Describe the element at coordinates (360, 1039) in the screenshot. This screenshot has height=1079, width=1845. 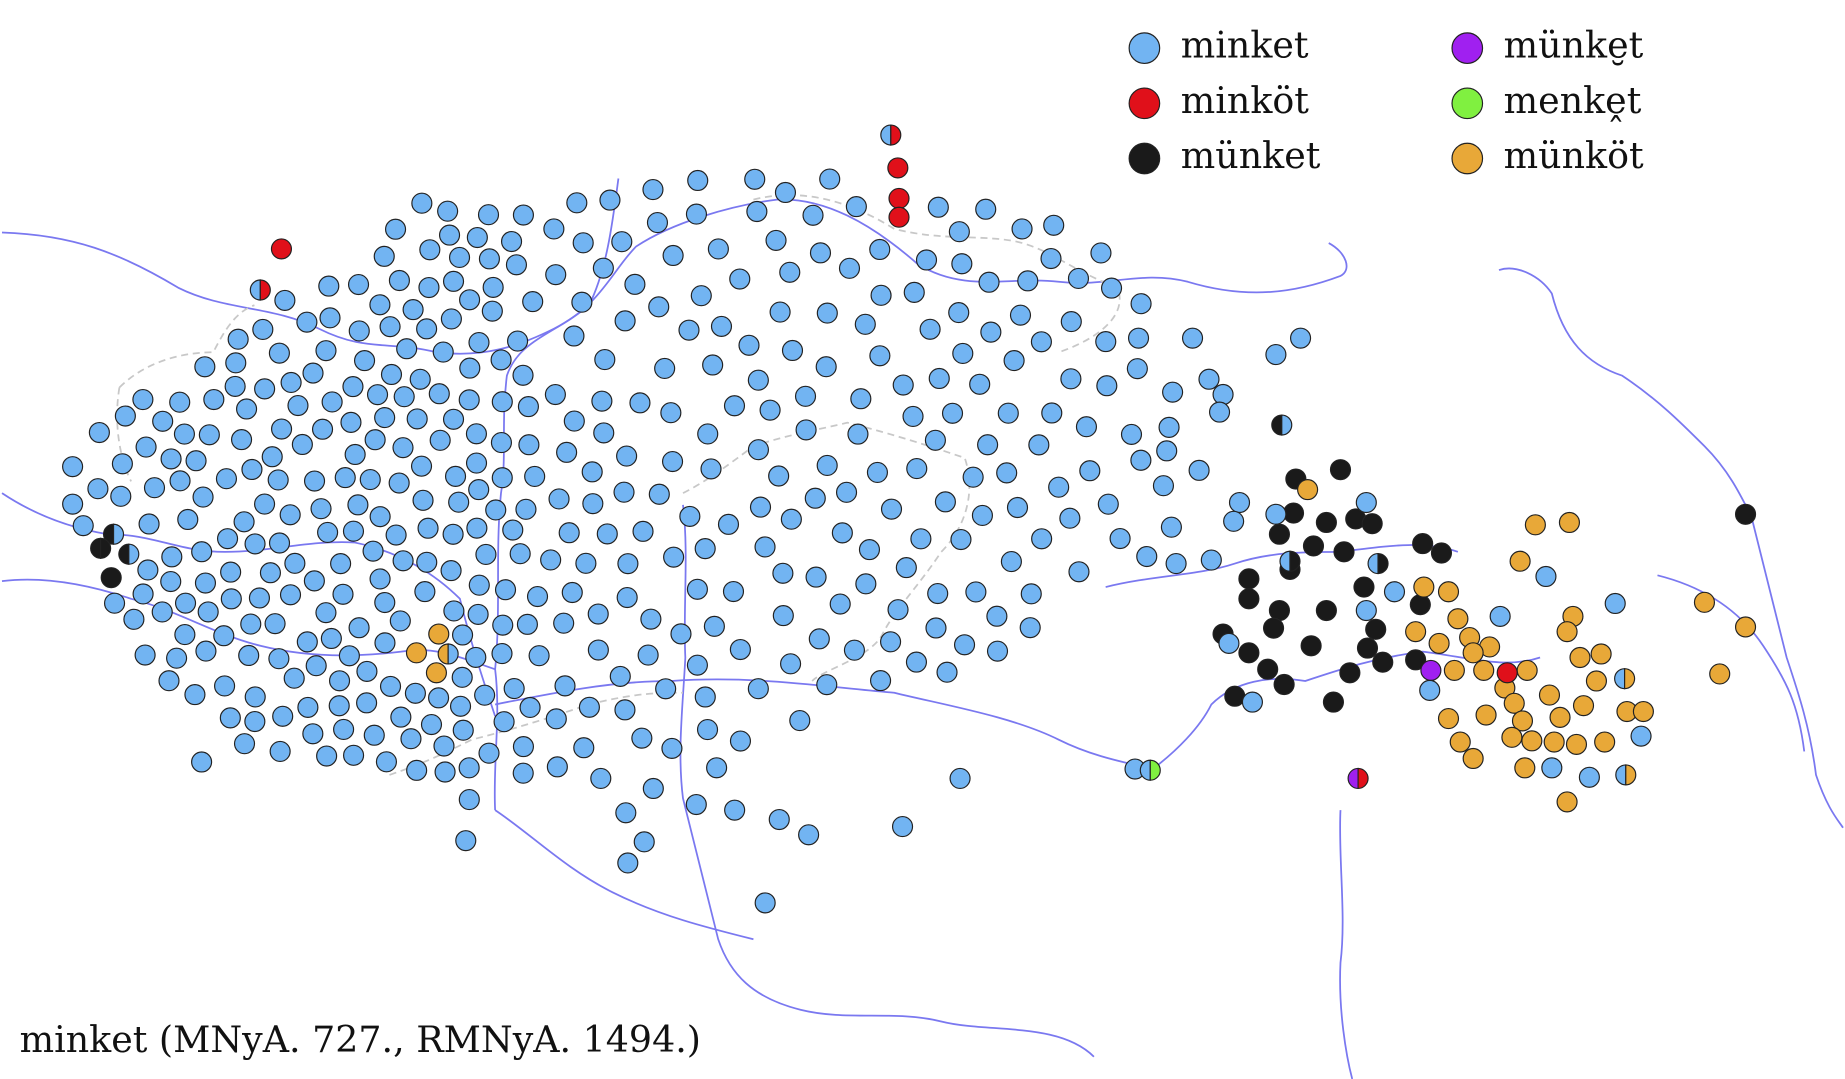
I see `caption: minket (MNyA. 727., RMNyA. 1494.)` at that location.